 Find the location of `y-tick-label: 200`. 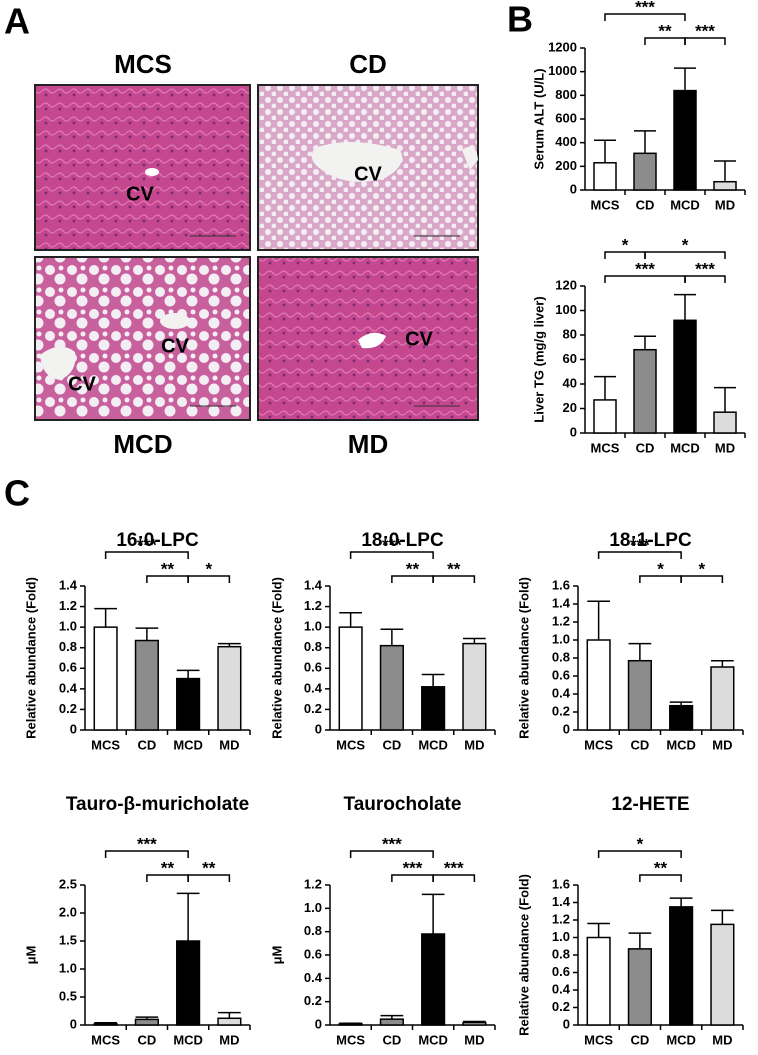

y-tick-label: 200 is located at coordinates (566, 165).